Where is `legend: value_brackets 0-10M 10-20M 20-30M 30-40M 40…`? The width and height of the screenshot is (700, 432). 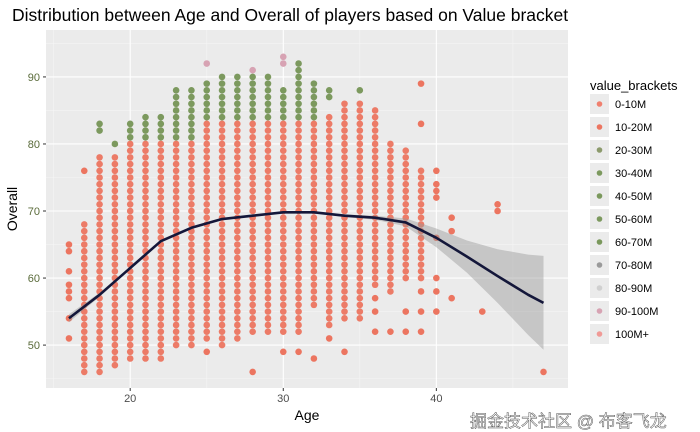 legend: value_brackets 0-10M 10-20M 20-30M 30-40M 40… is located at coordinates (634, 211).